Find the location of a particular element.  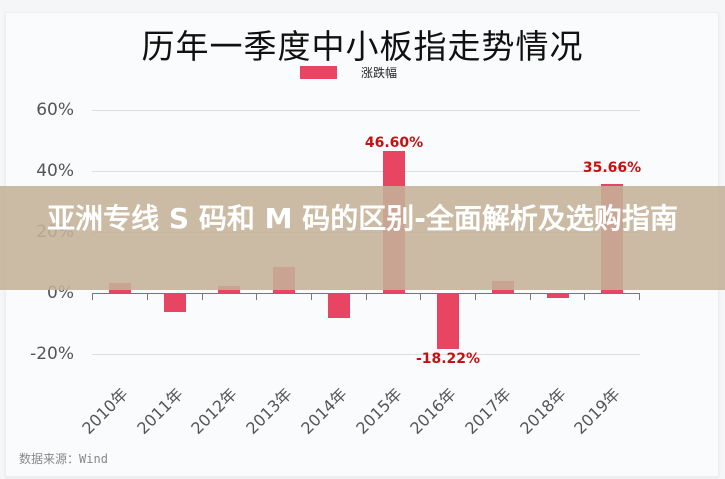

bar-2018 is located at coordinates (558, 295).